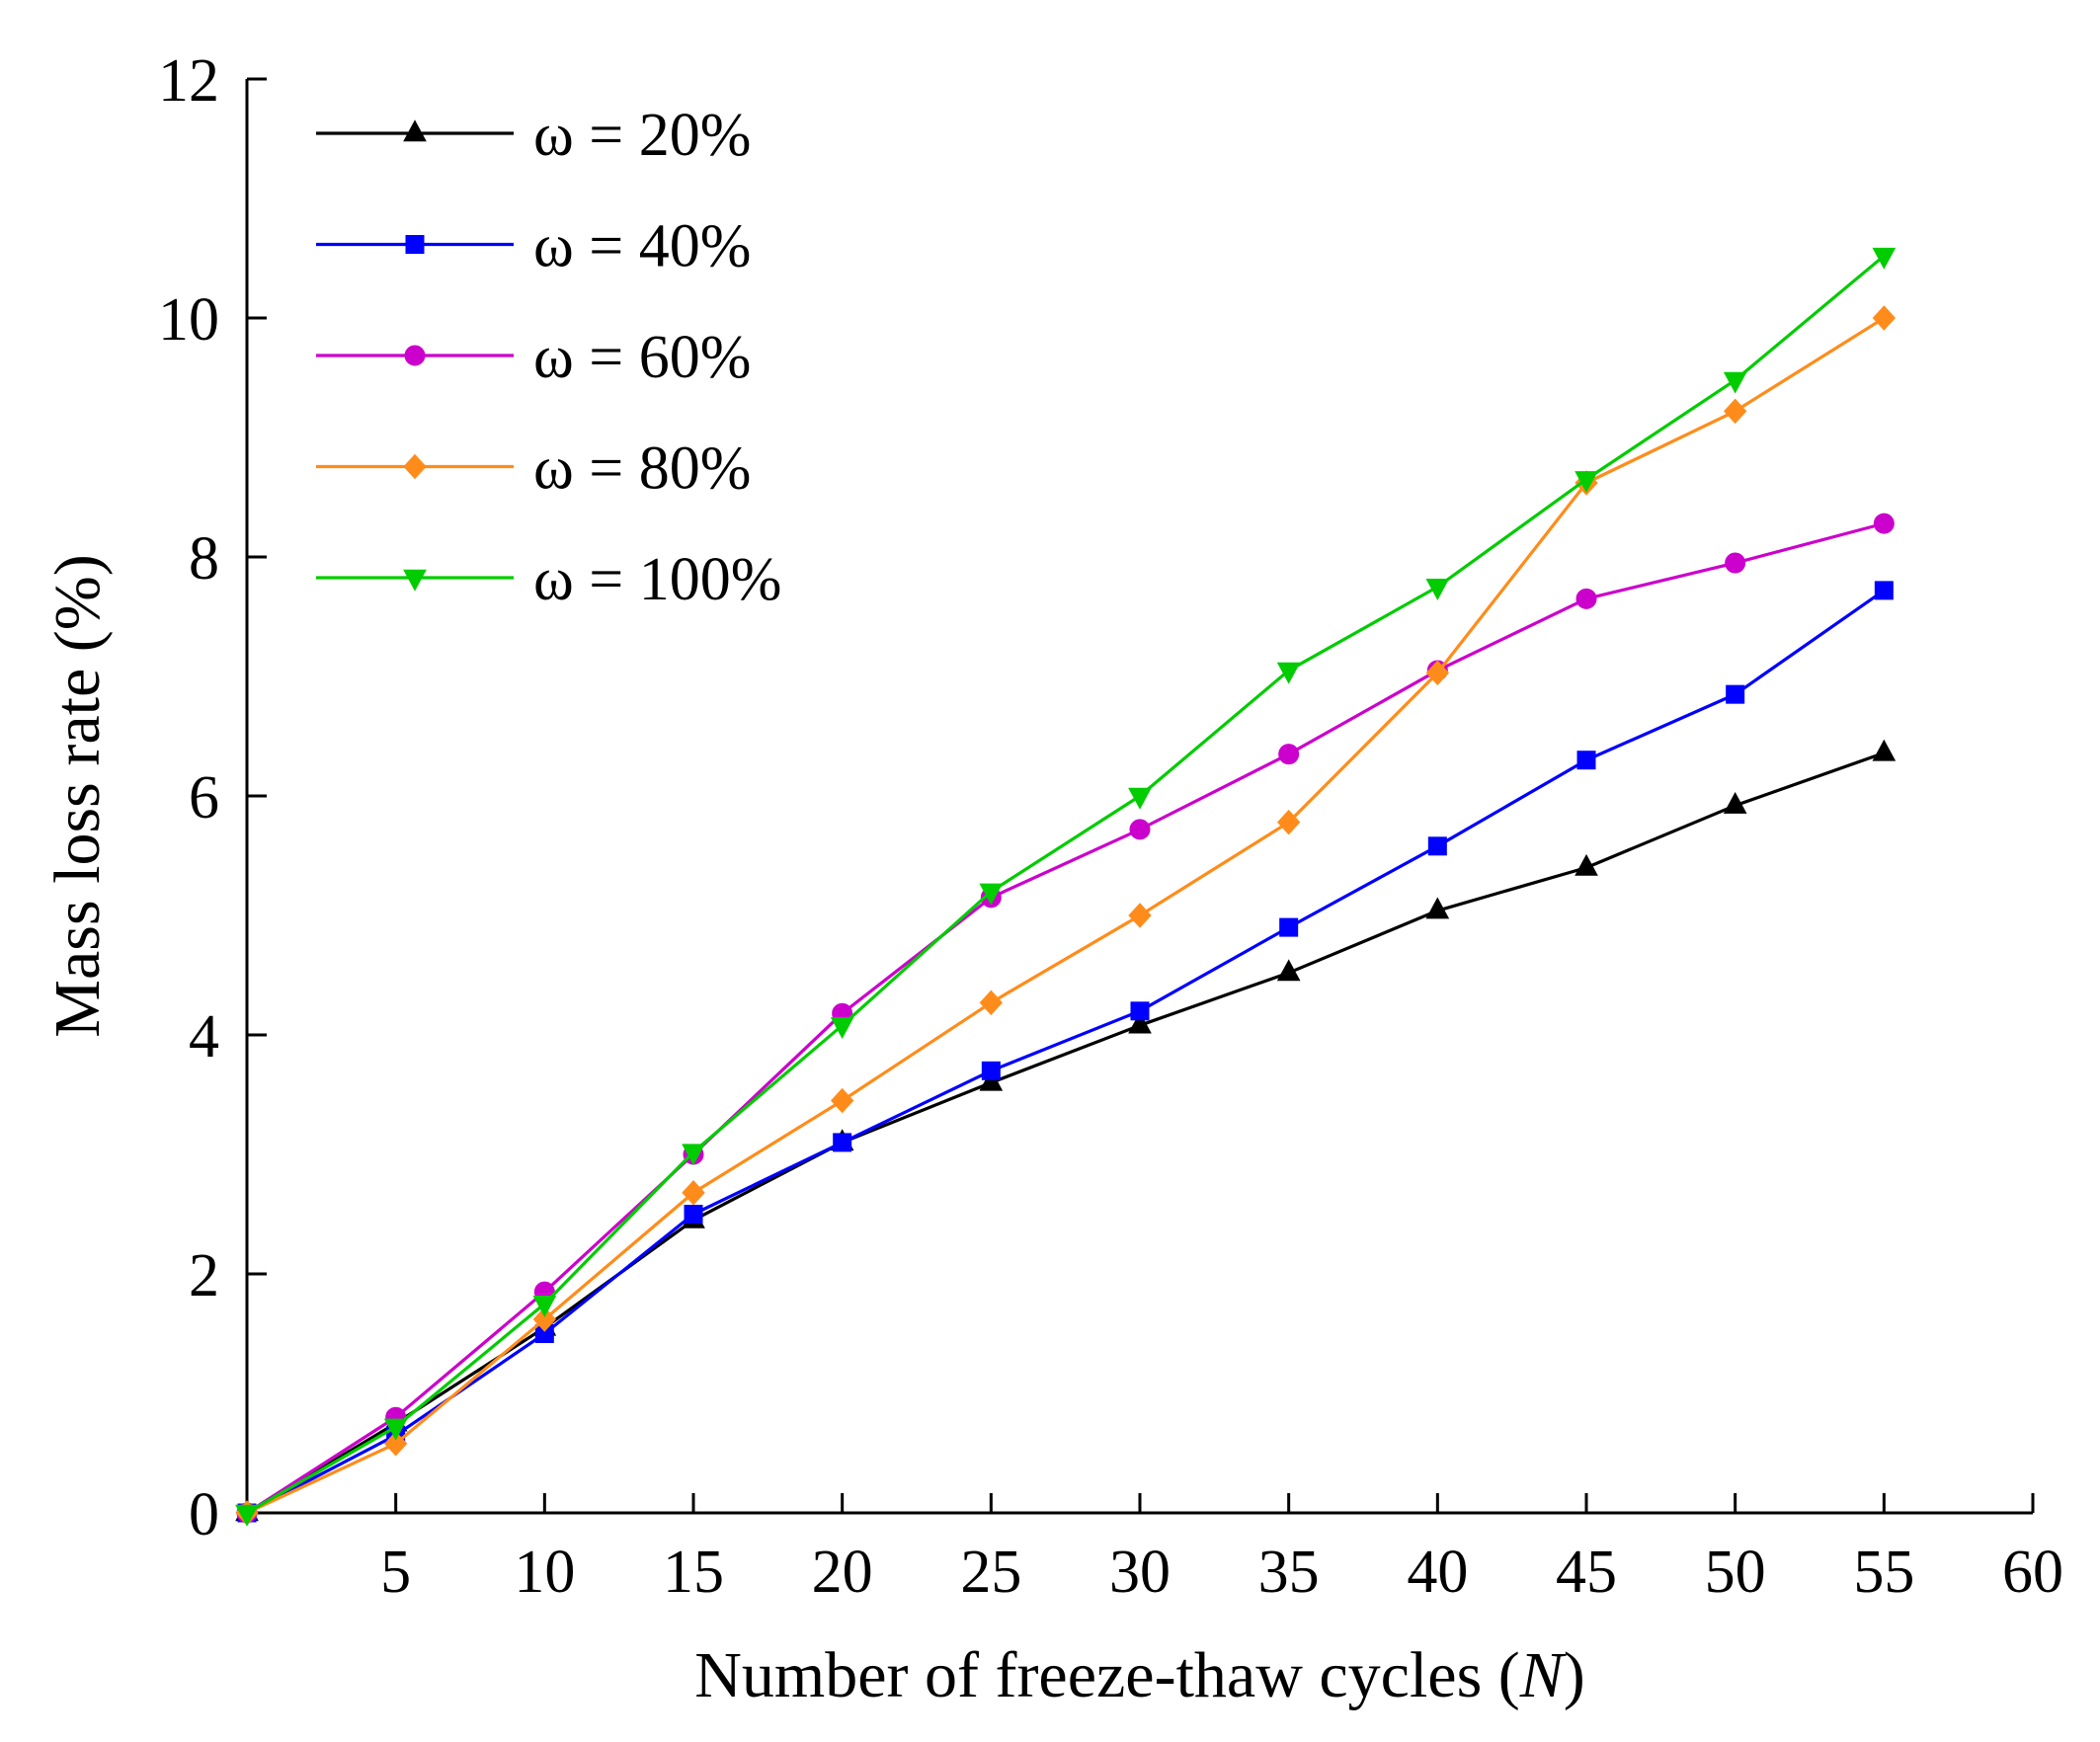  What do you see at coordinates (77, 795) in the screenshot?
I see `y-axis-title: Mass loss rate (%)` at bounding box center [77, 795].